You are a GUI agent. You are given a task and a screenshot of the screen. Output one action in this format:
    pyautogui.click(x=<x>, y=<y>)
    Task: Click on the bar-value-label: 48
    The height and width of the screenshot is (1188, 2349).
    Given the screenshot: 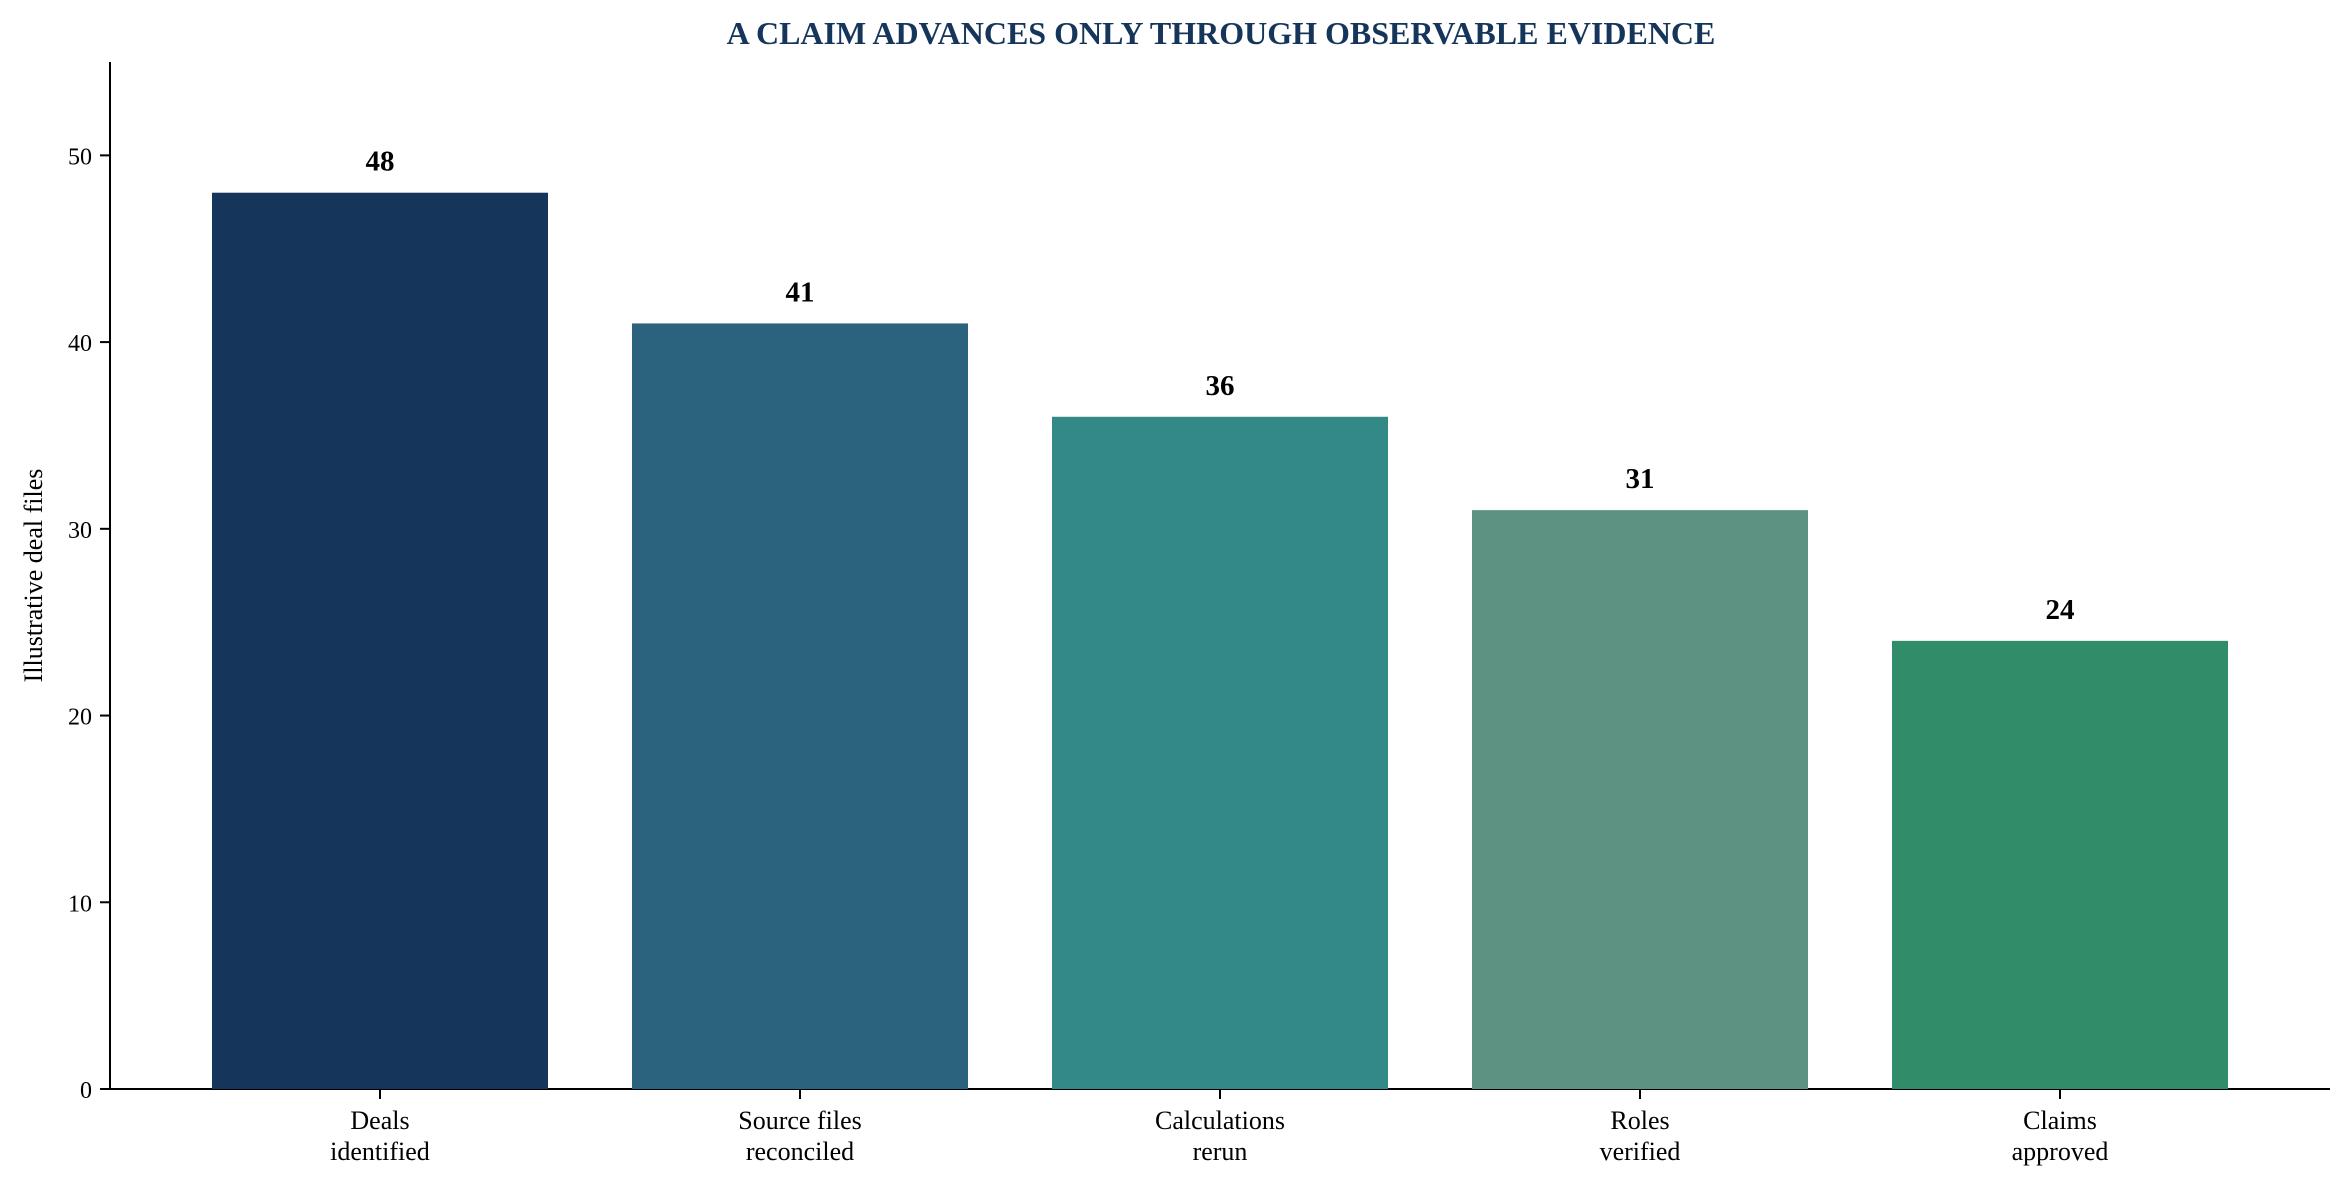 What is the action you would take?
    pyautogui.click(x=380, y=162)
    